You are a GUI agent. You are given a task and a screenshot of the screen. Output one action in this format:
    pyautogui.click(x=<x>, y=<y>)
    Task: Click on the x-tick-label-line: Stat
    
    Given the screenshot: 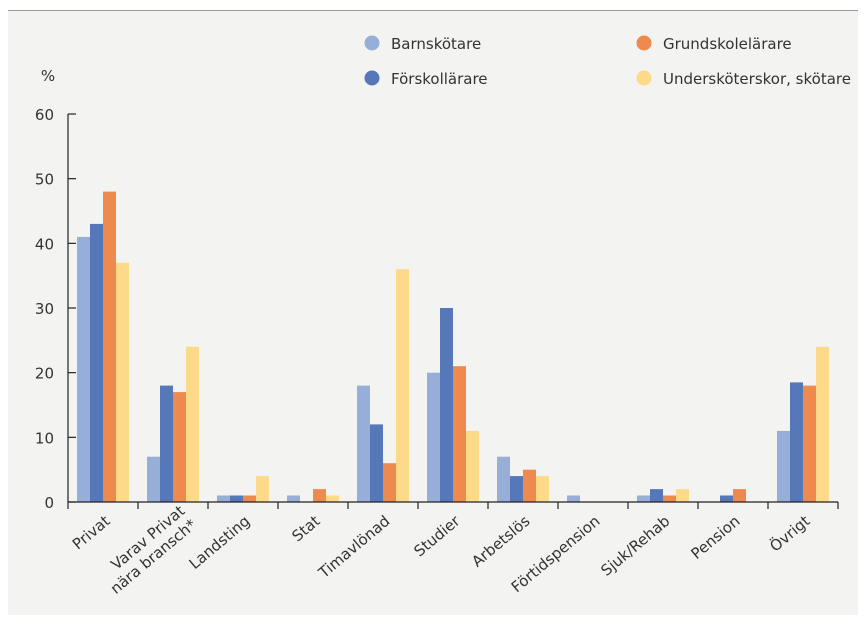 What is the action you would take?
    pyautogui.click(x=306, y=528)
    